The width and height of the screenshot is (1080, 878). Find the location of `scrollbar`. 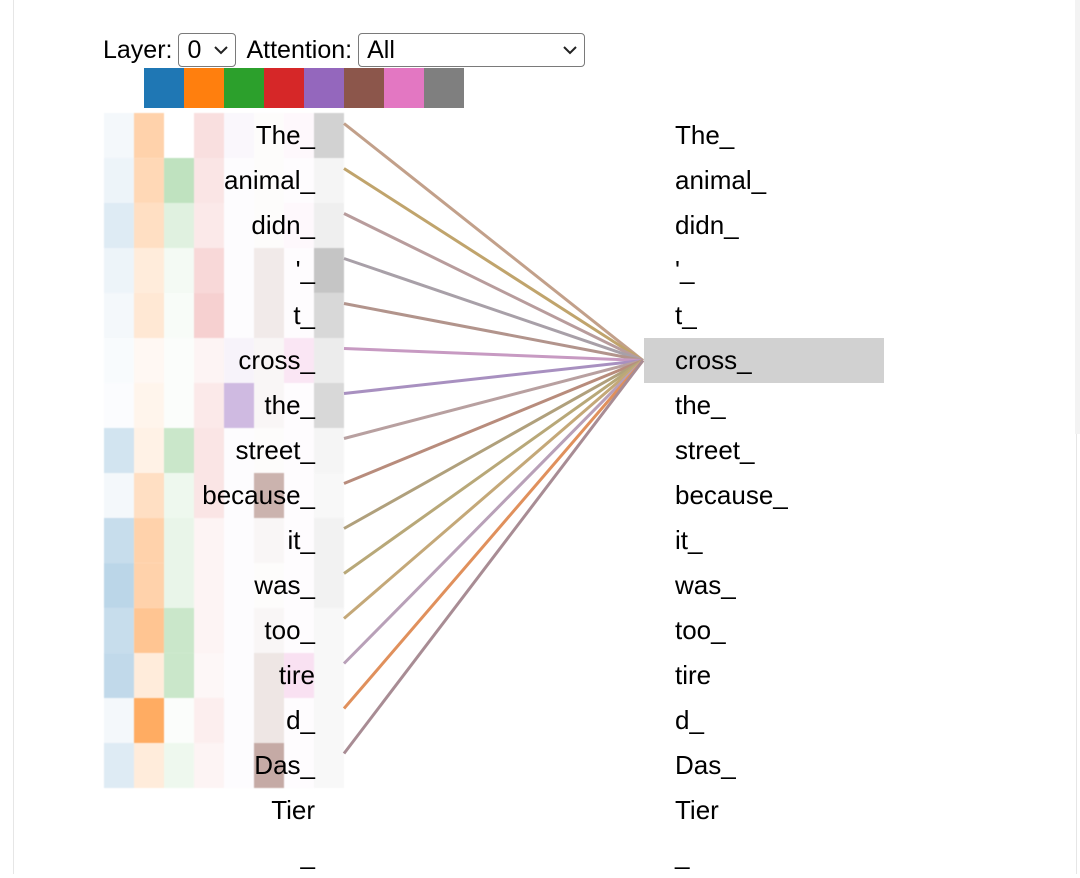

scrollbar is located at coordinates (1077, 217).